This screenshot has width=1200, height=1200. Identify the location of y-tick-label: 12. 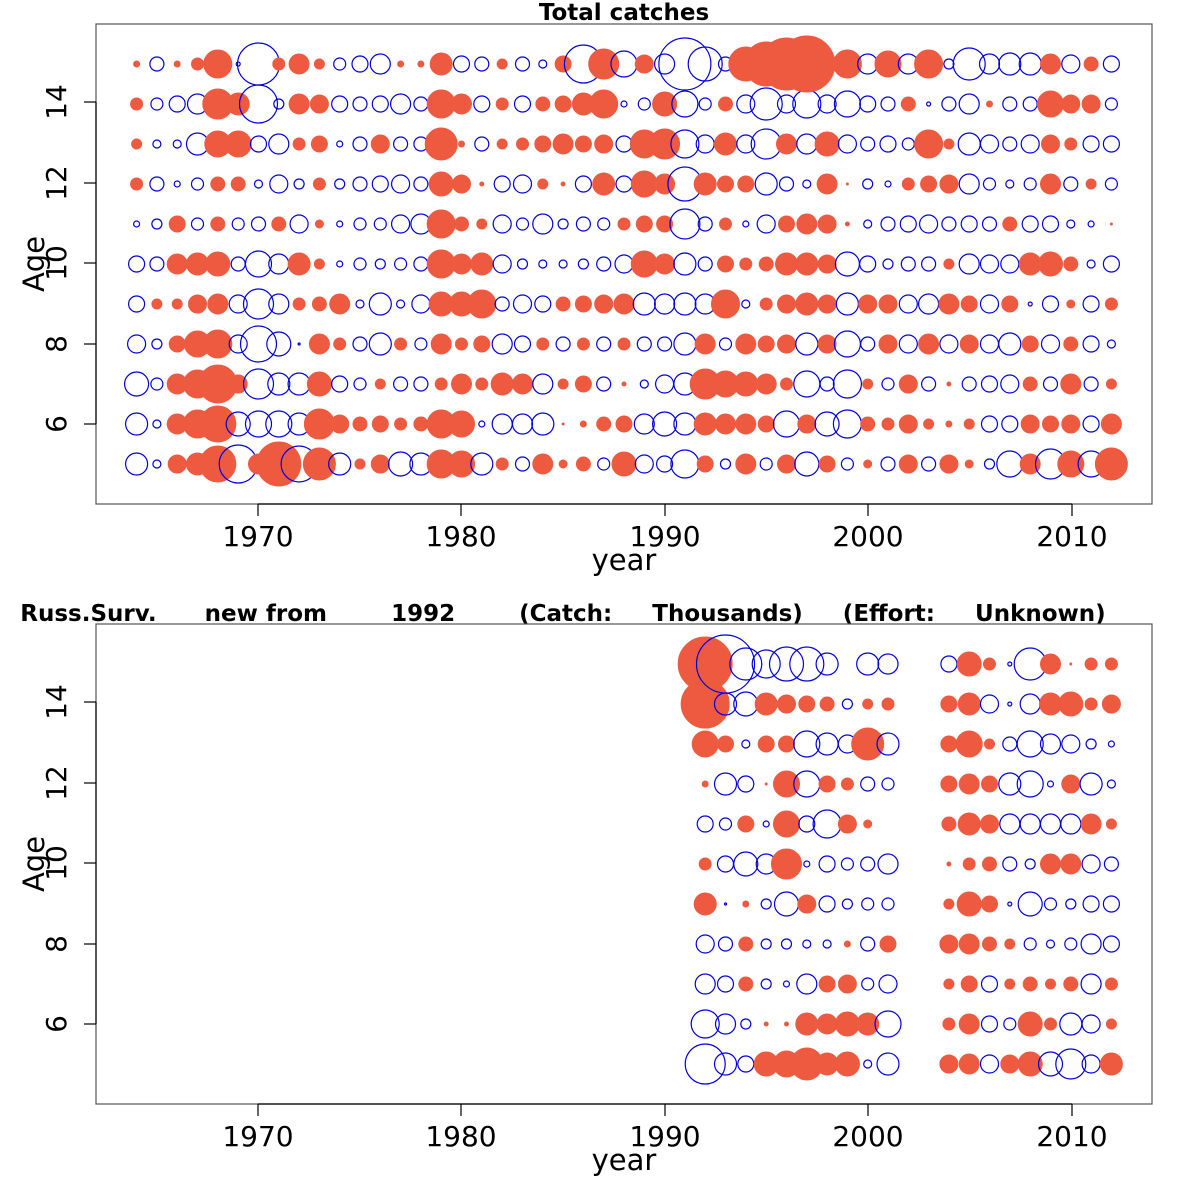
(56, 783).